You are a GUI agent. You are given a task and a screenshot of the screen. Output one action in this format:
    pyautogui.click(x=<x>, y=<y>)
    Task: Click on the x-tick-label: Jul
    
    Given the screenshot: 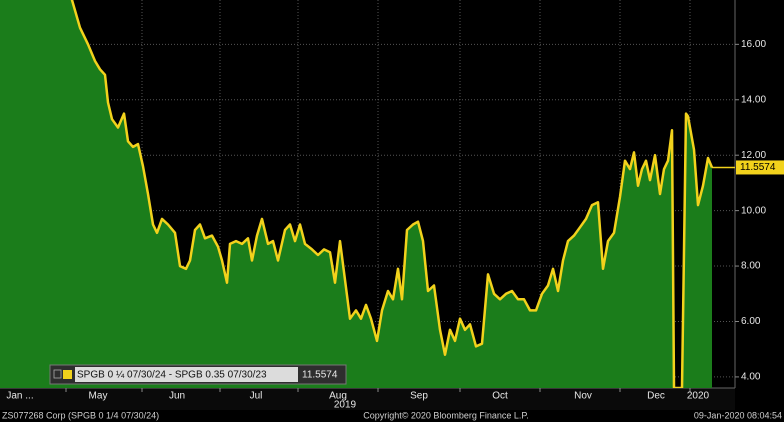 What is the action you would take?
    pyautogui.click(x=256, y=396)
    